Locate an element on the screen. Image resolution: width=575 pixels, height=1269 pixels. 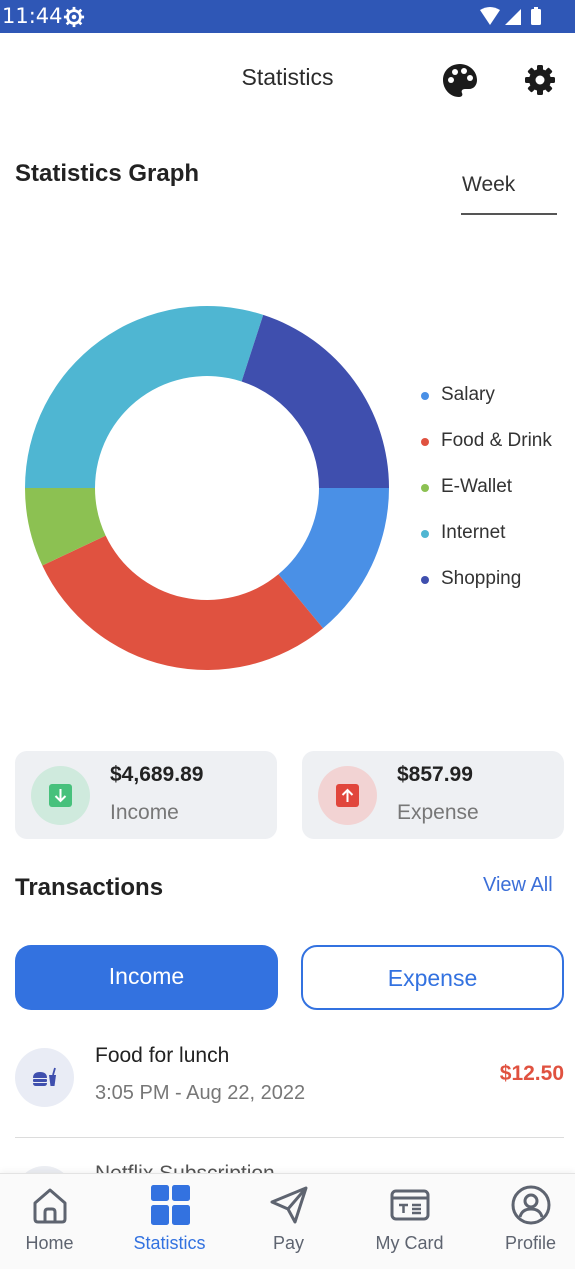
nav-label: Statistics is located at coordinates (169, 1243).